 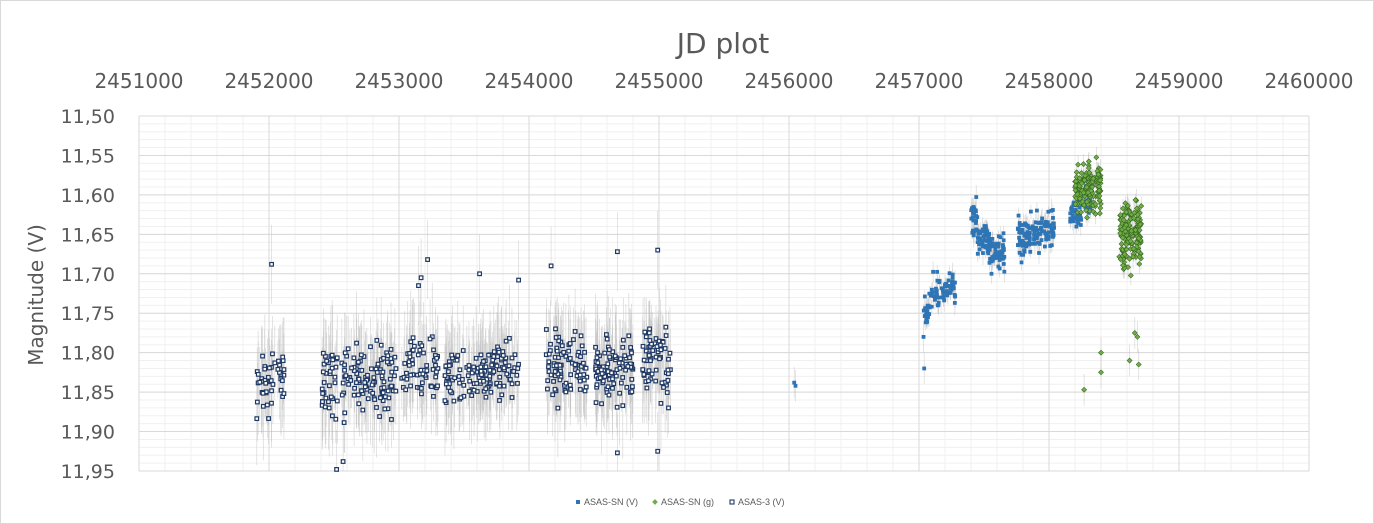 What do you see at coordinates (88, 117) in the screenshot?
I see `y-tick-label: 11,50` at bounding box center [88, 117].